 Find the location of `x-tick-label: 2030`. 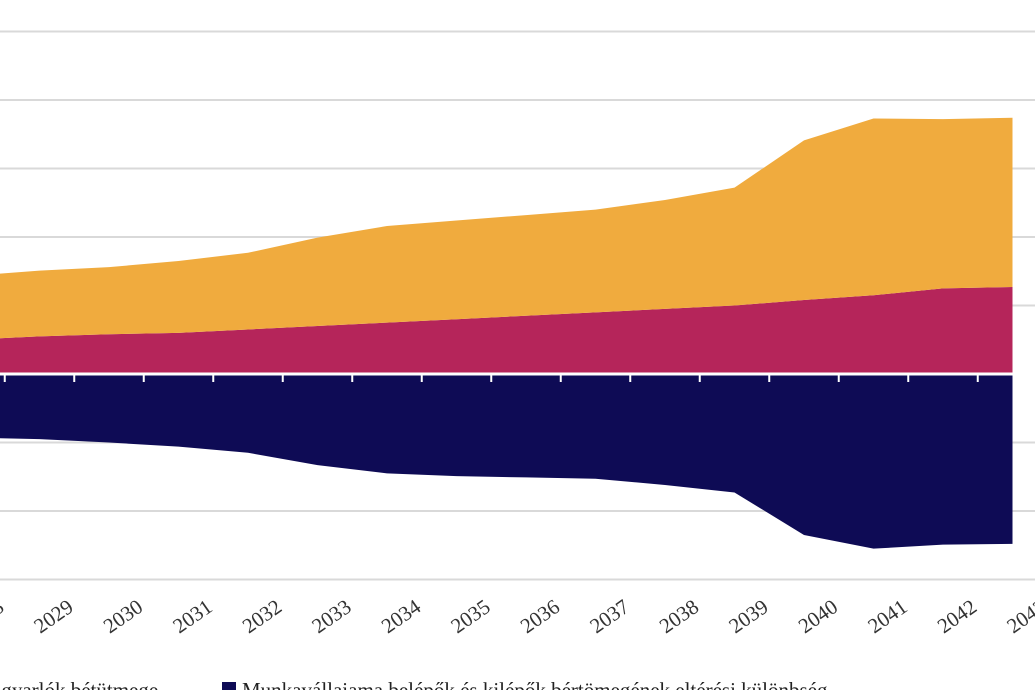

x-tick-label: 2030 is located at coordinates (123, 616).